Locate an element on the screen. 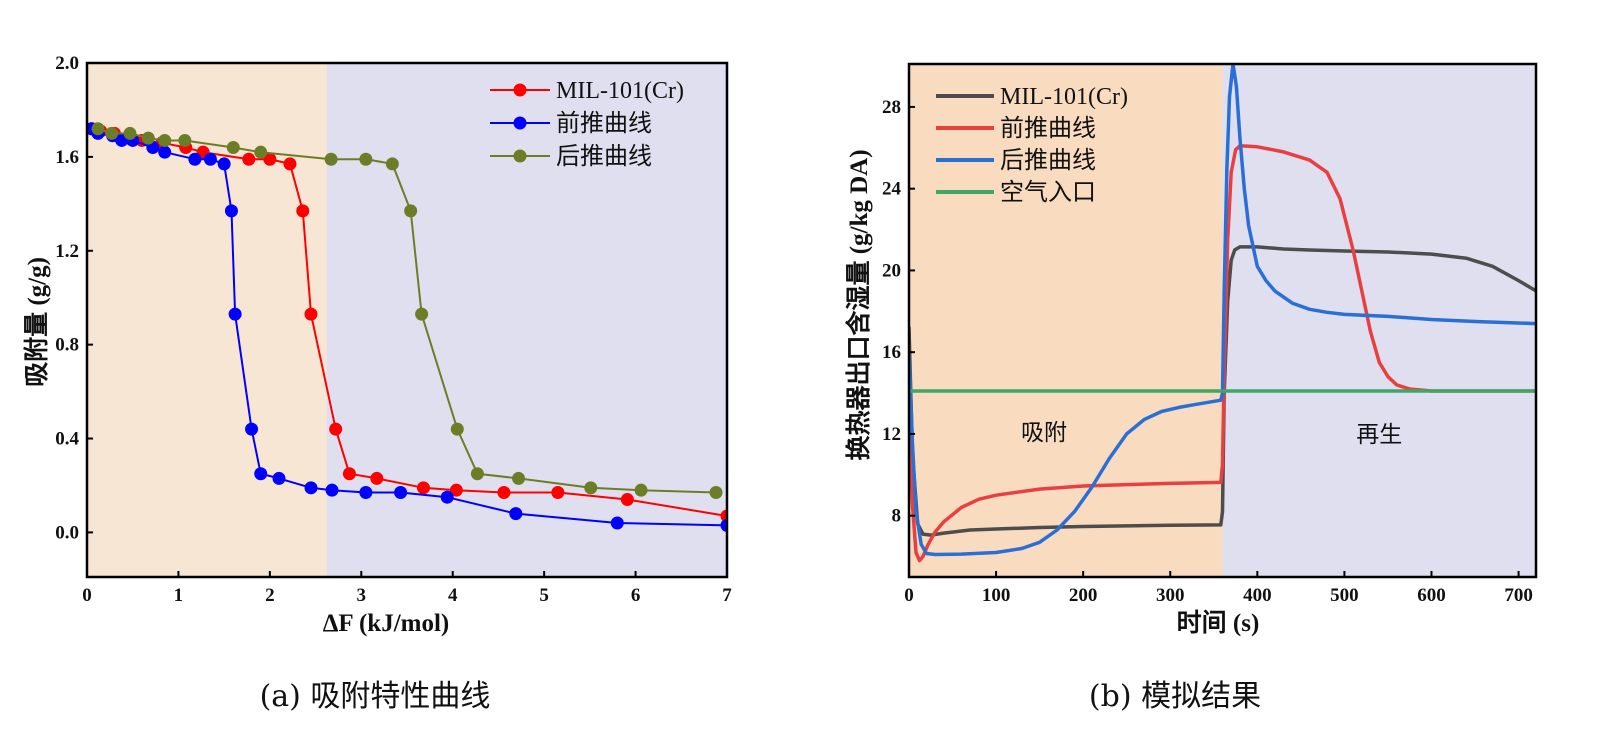 The height and width of the screenshot is (753, 1604). y-tick-label: 0.8 is located at coordinates (67, 345).